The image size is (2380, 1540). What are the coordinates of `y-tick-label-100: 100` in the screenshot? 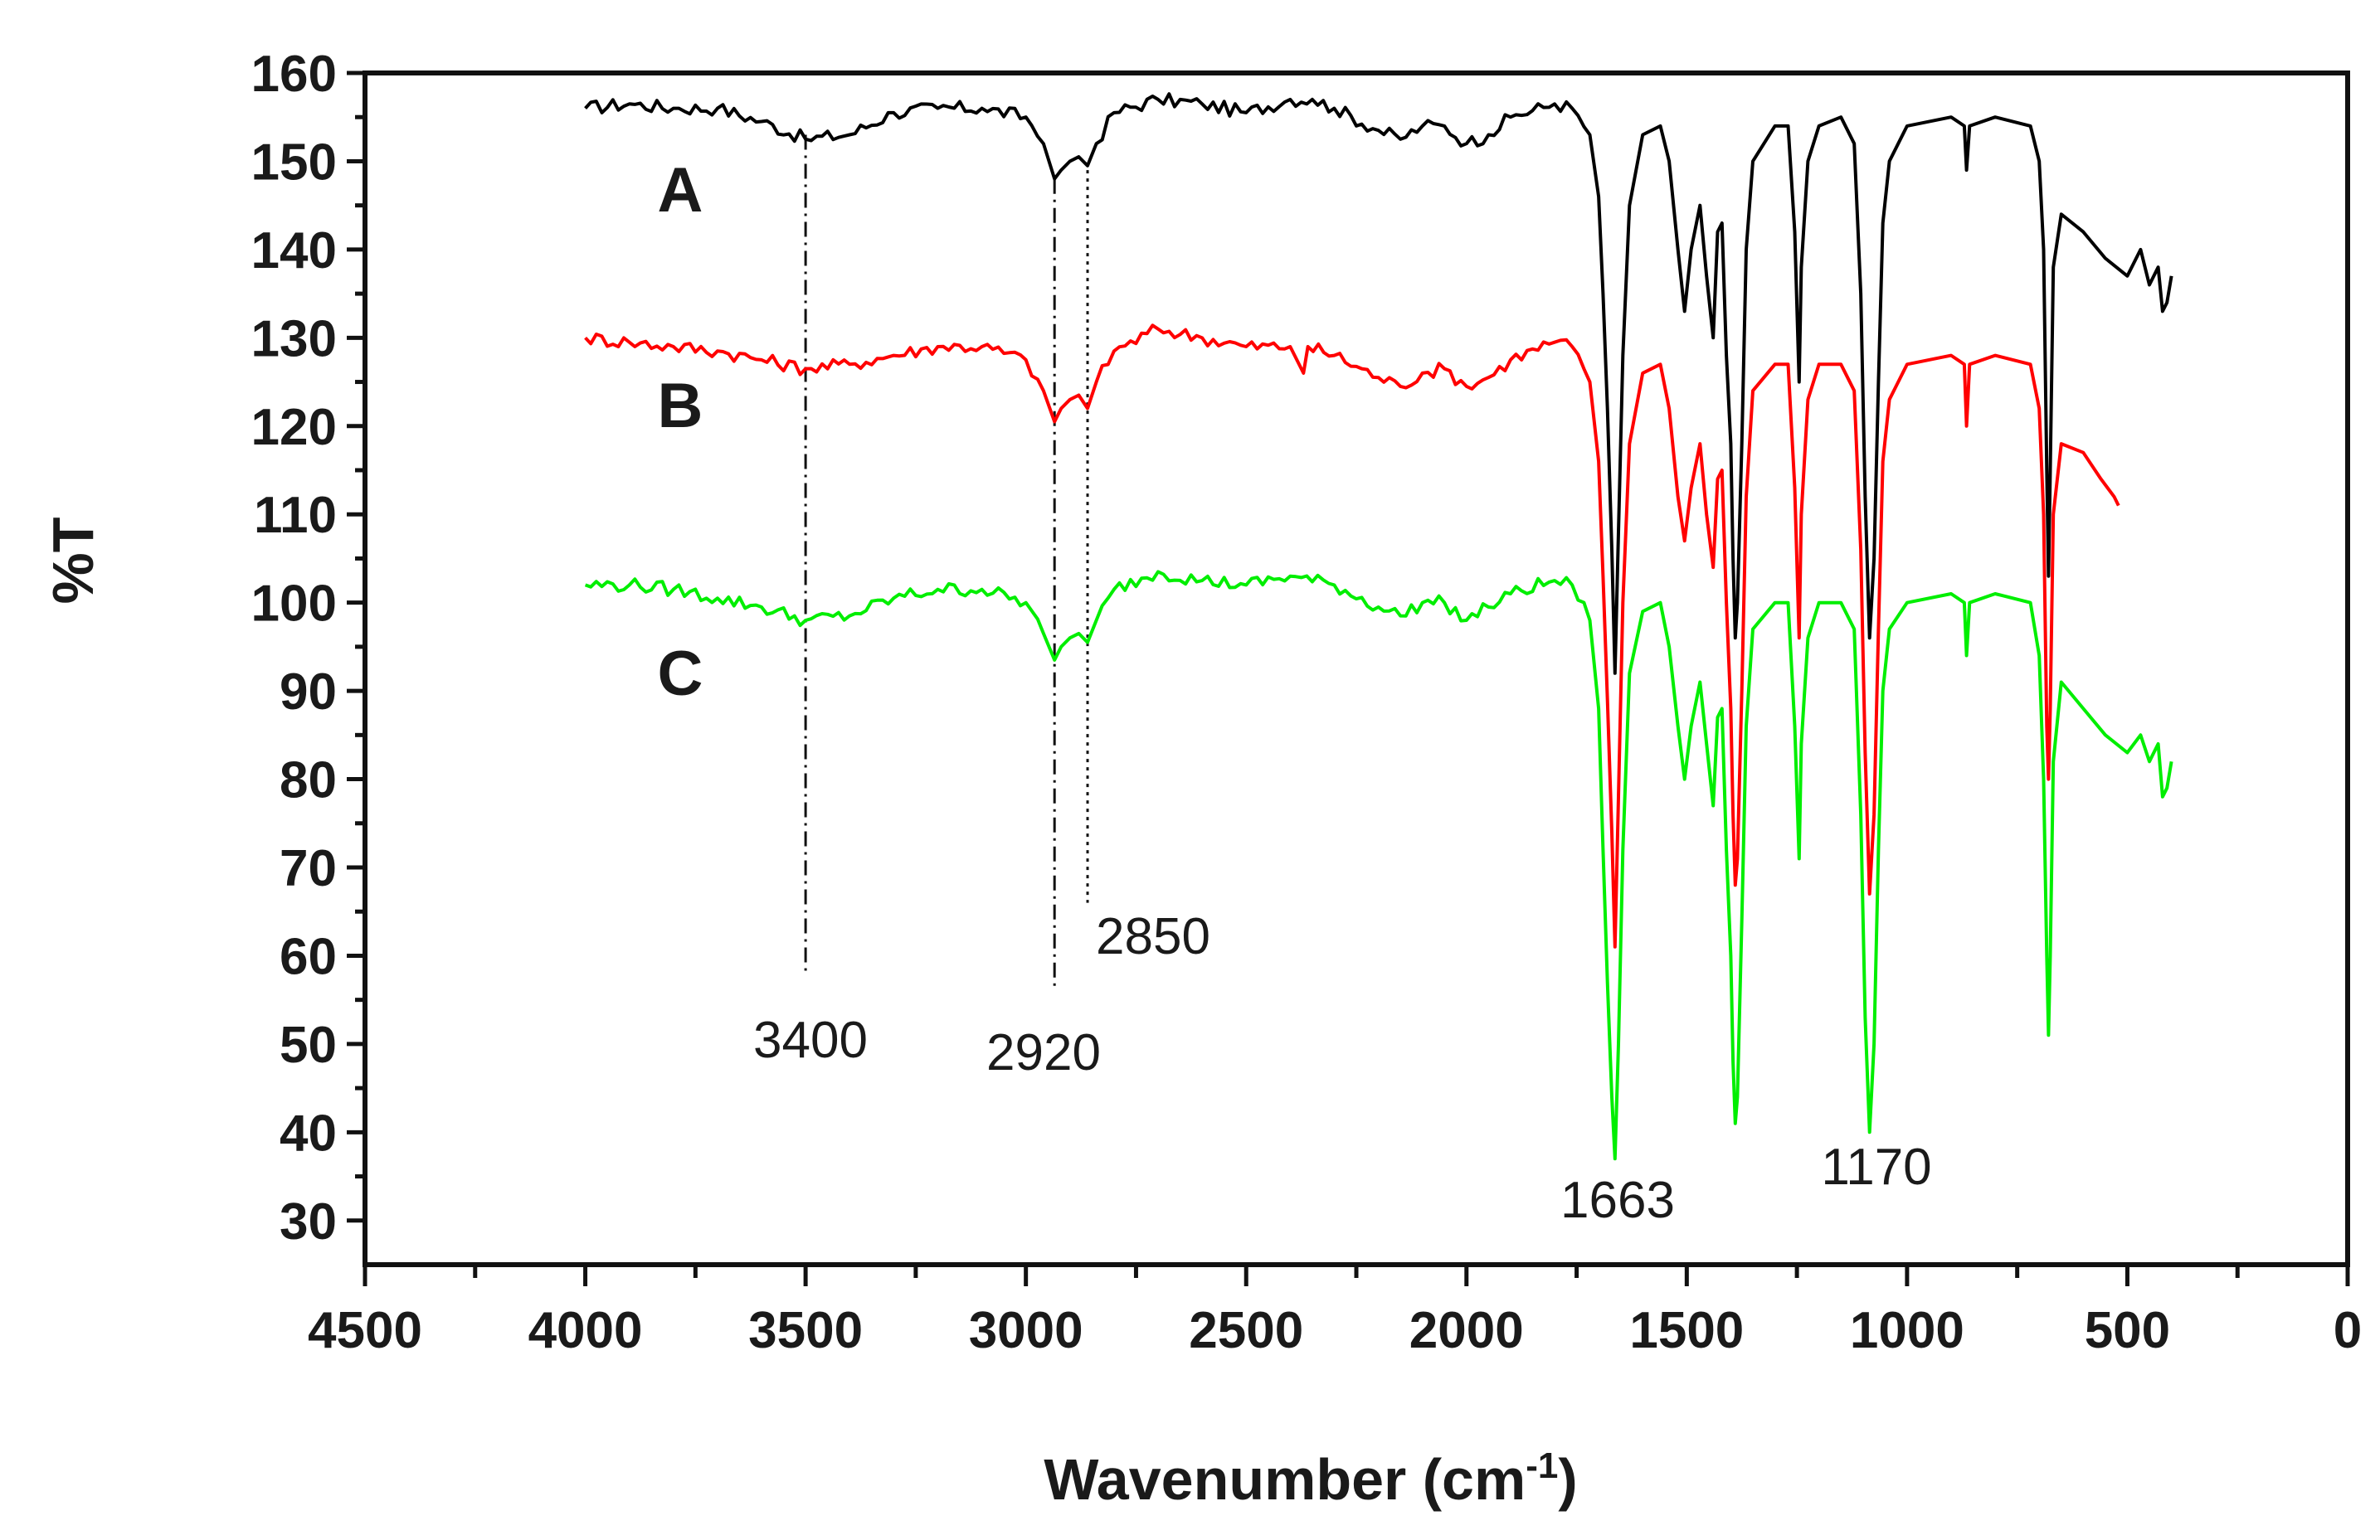 It's located at (294, 605).